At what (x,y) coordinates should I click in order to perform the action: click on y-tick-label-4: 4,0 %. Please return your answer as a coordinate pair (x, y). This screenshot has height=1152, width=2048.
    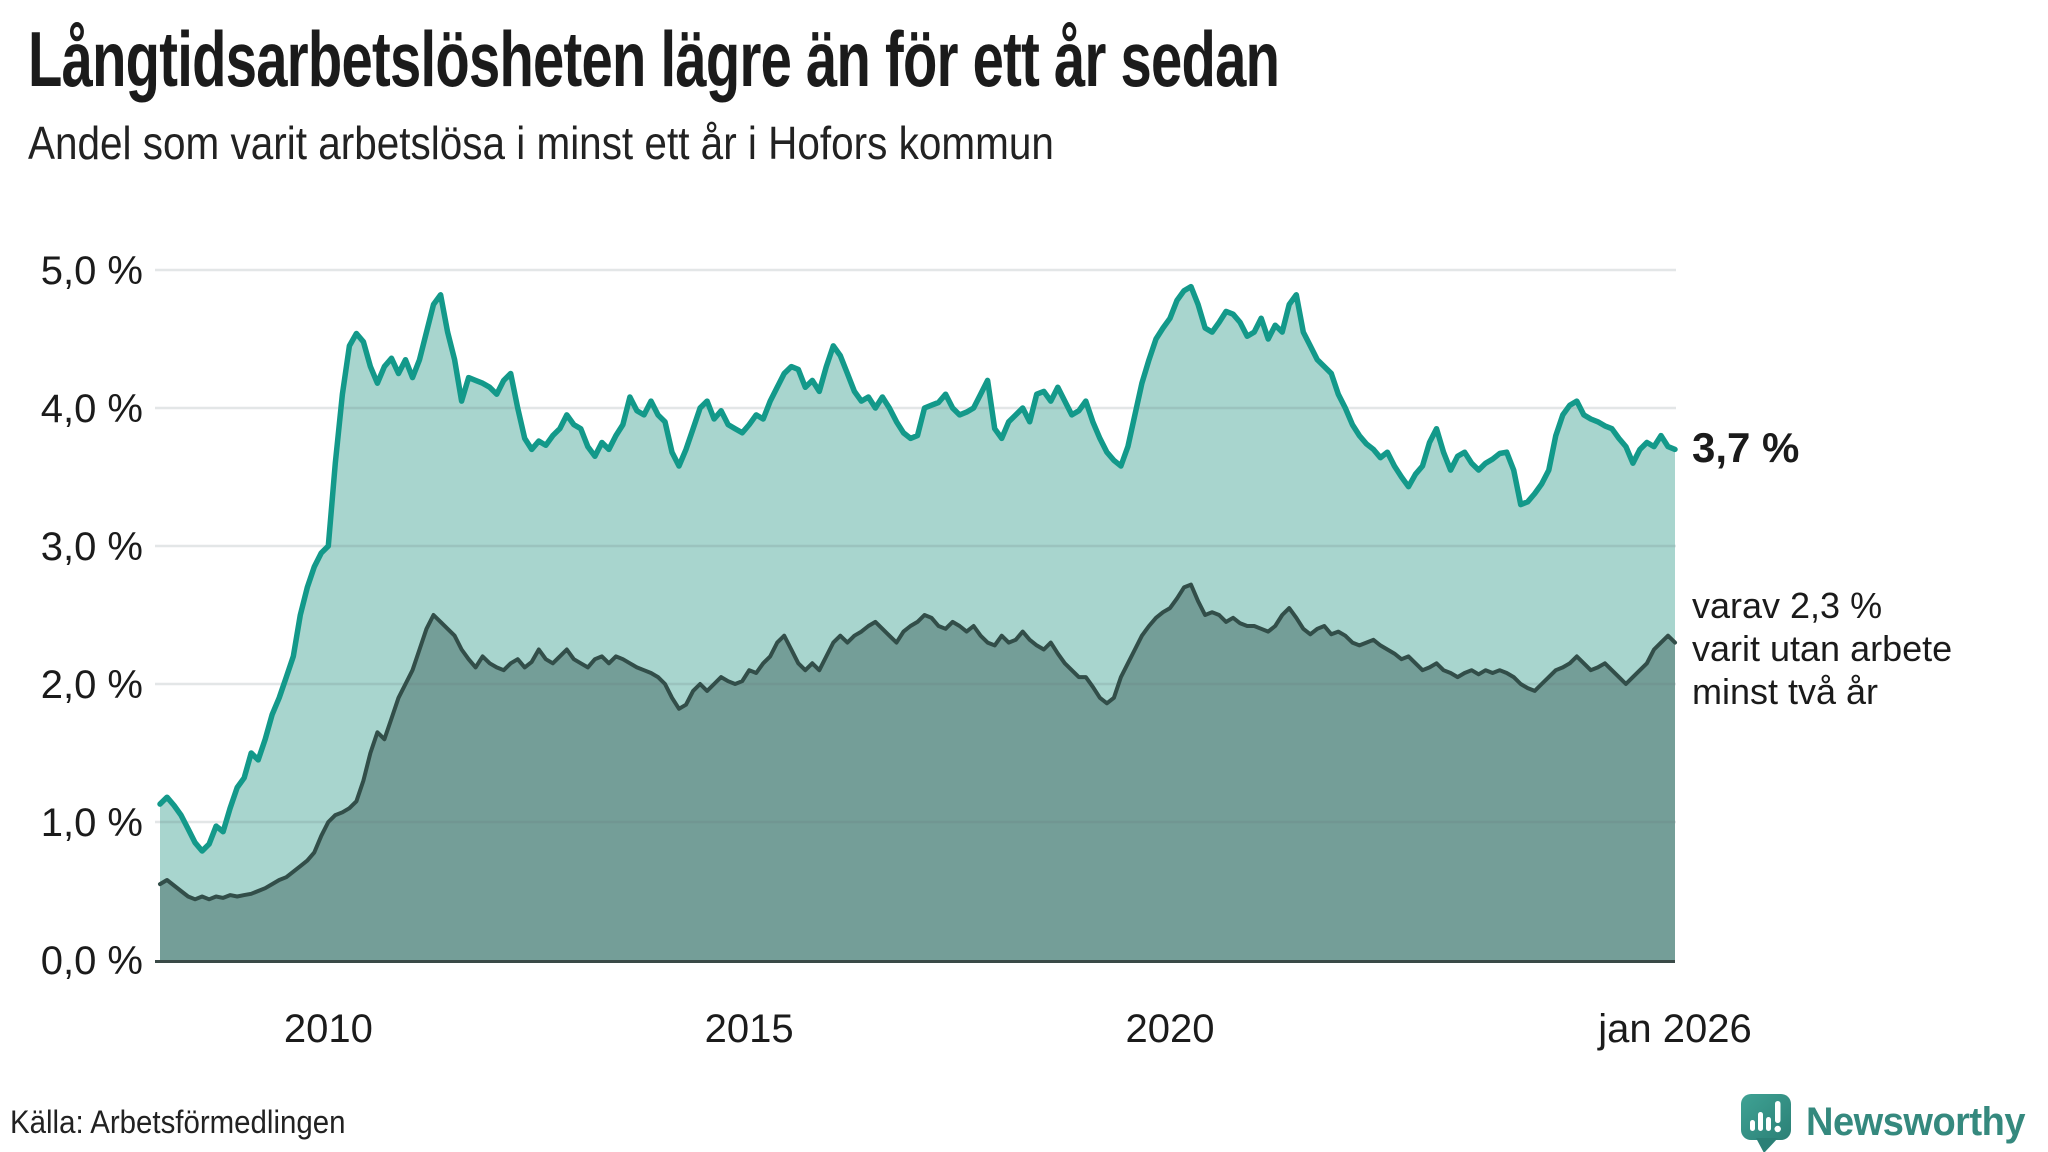
    Looking at the image, I should click on (92, 409).